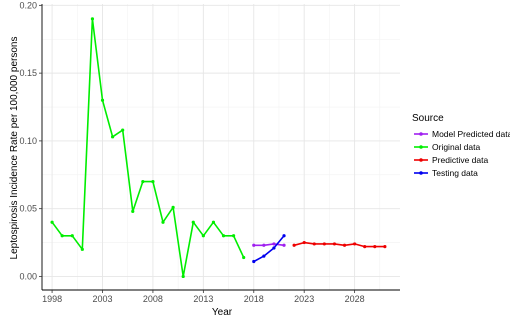 This screenshot has height=322, width=510. I want to click on legend-item: Original data, so click(447, 147).